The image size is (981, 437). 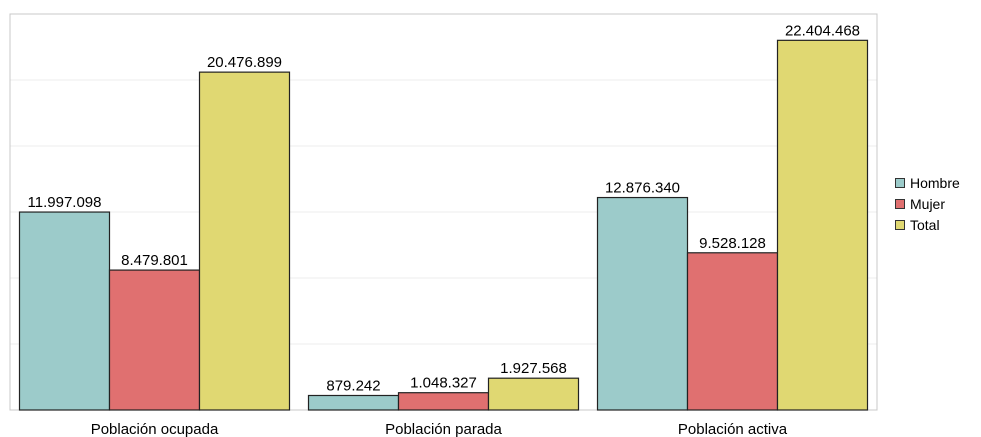 I want to click on legend-label-hombre: Hombre, so click(x=935, y=182).